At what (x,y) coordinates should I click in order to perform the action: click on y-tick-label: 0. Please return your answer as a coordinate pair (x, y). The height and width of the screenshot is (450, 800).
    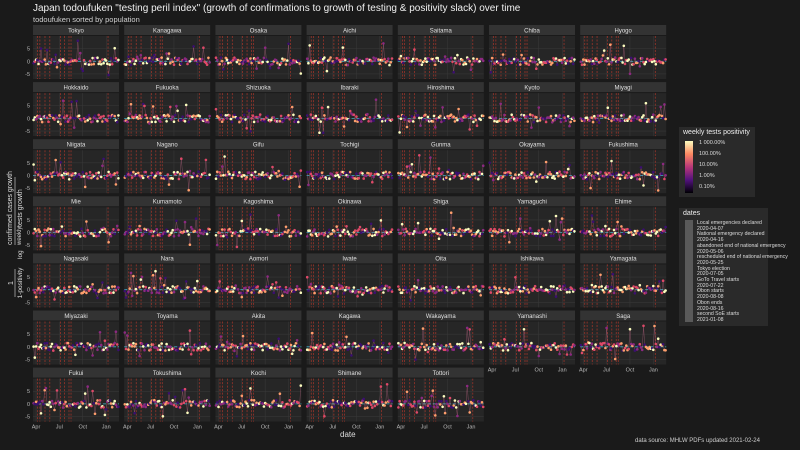
    Looking at the image, I should click on (28, 176).